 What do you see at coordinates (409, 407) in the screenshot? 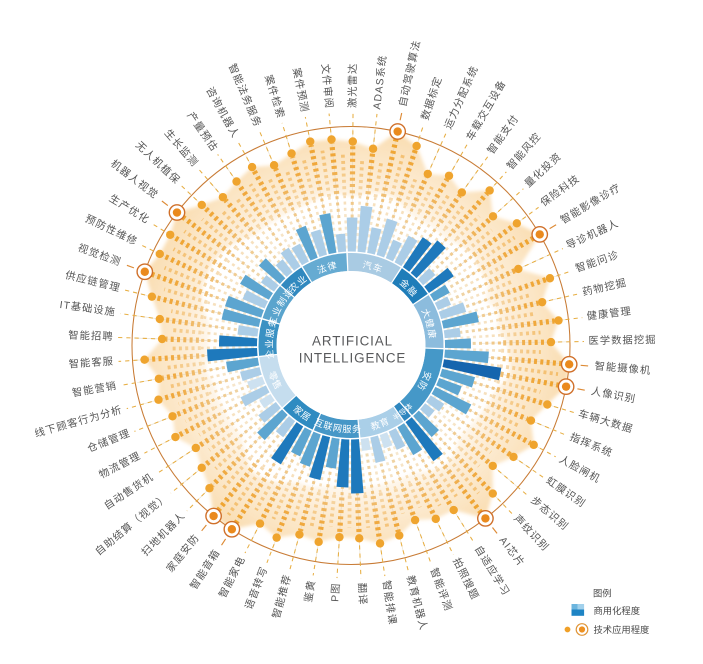
I see `svg-text: 体` at bounding box center [409, 407].